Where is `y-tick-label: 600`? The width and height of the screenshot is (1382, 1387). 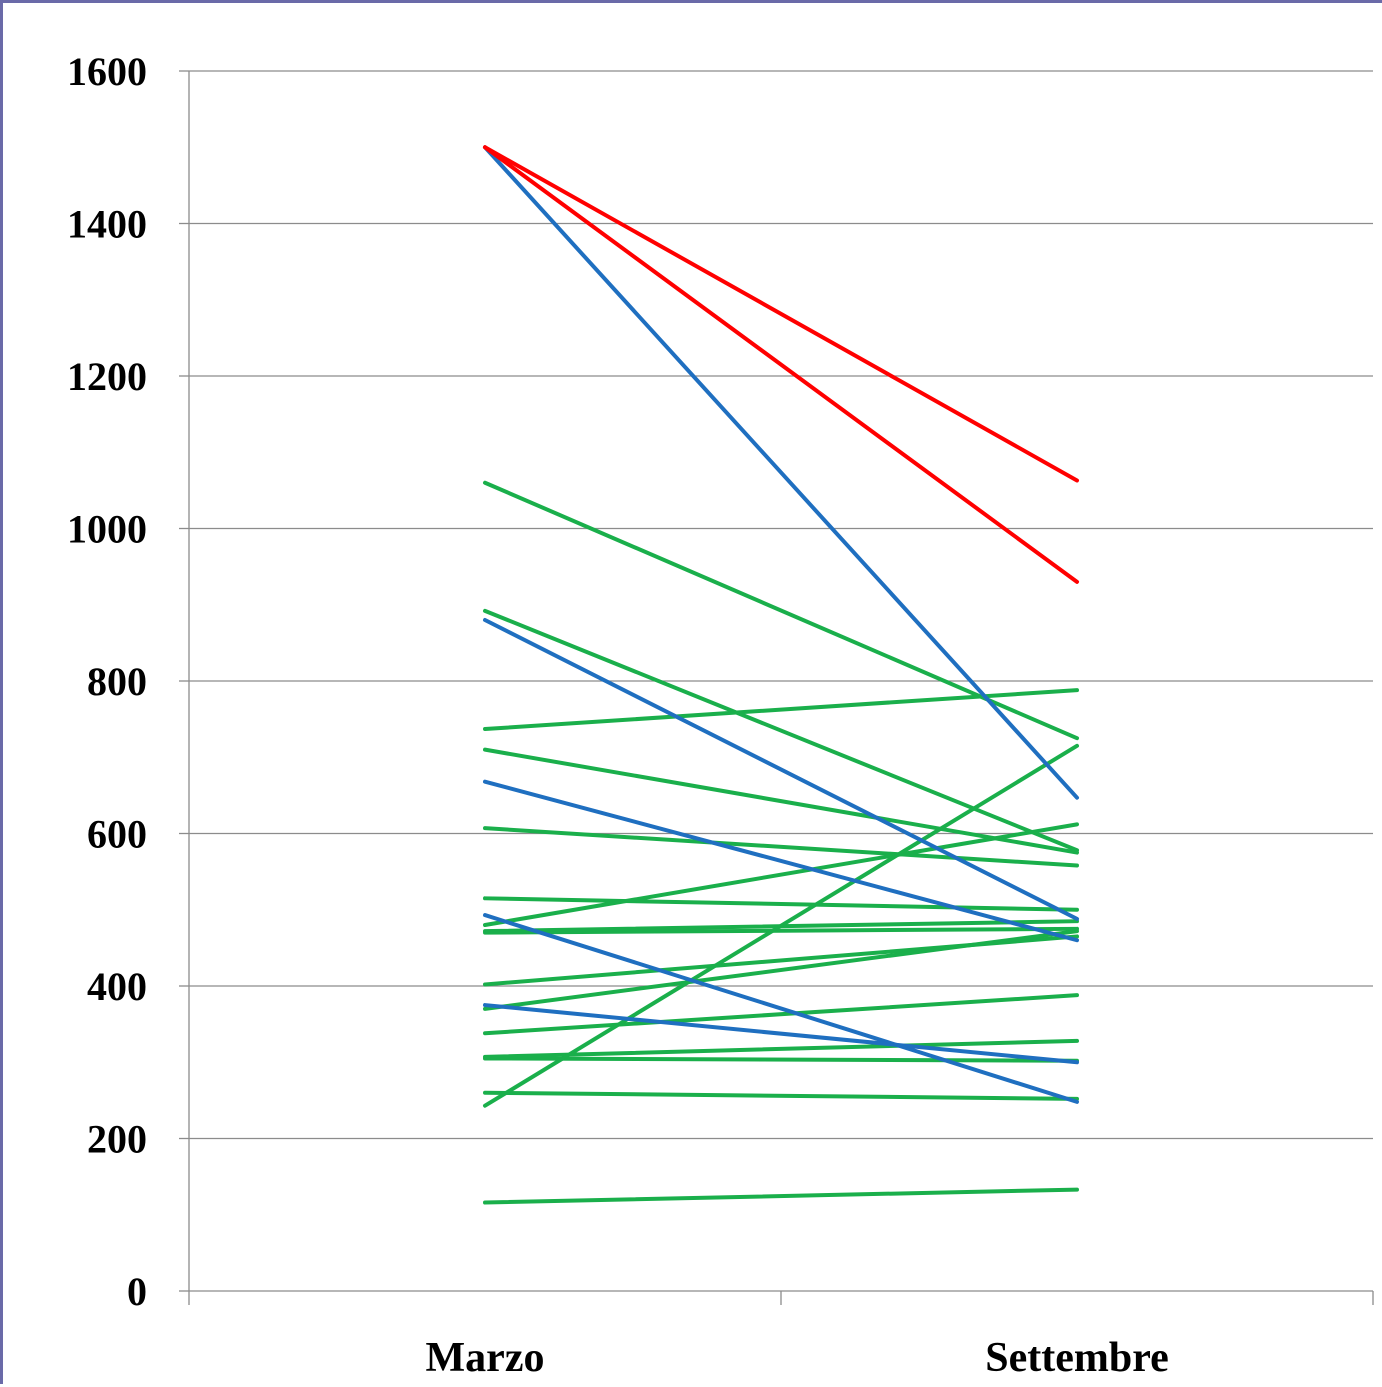 y-tick-label: 600 is located at coordinates (117, 834).